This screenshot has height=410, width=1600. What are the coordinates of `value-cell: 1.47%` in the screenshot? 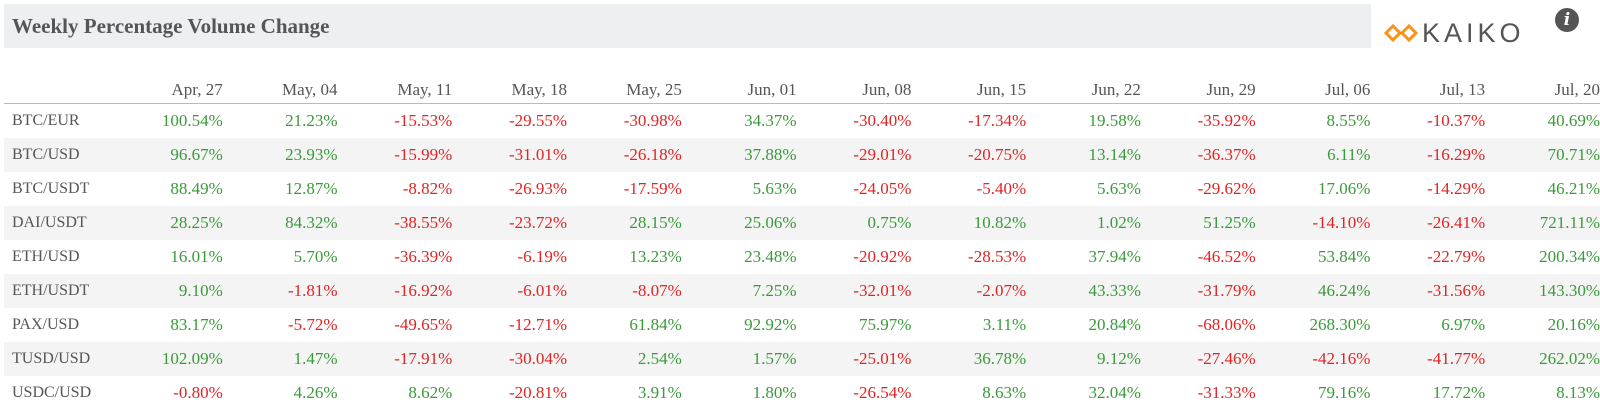 It's located at (280, 359).